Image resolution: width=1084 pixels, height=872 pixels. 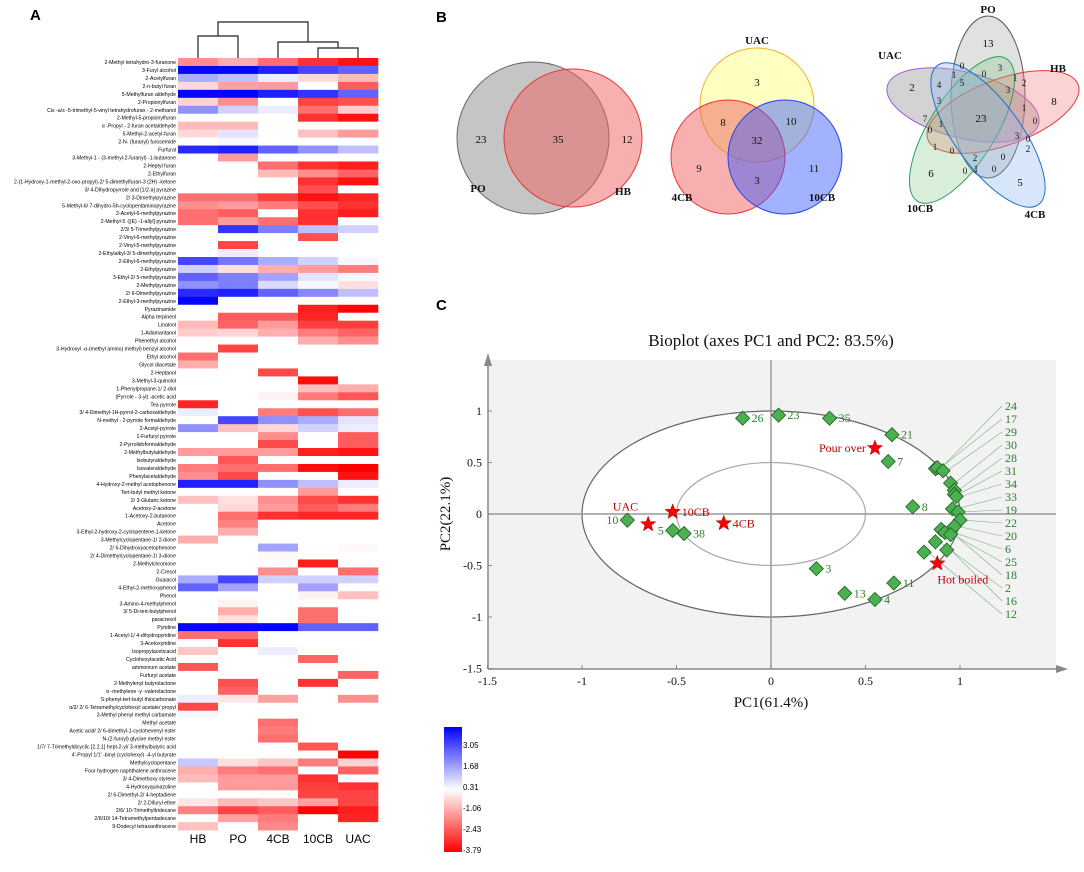 I want to click on point-label: 20, so click(x=1011, y=536).